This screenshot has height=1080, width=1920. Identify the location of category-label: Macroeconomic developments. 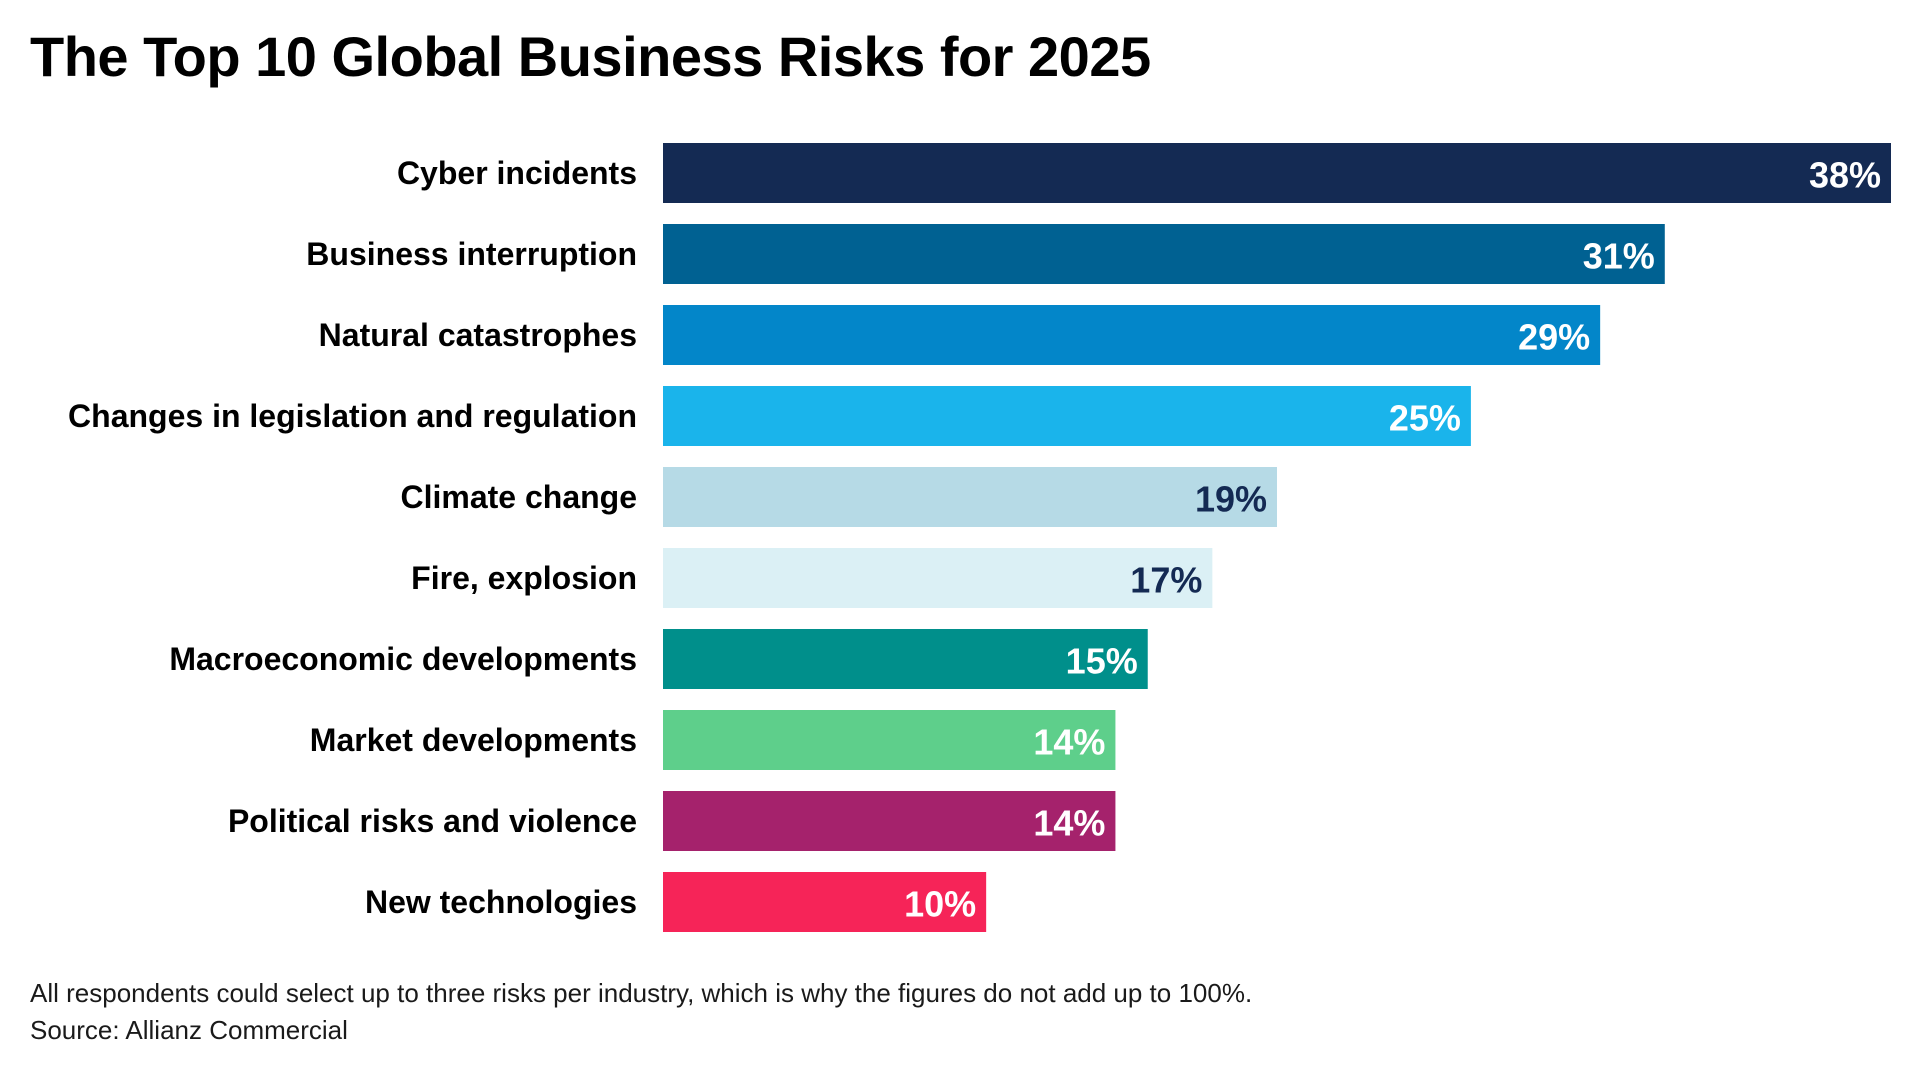
(403, 659).